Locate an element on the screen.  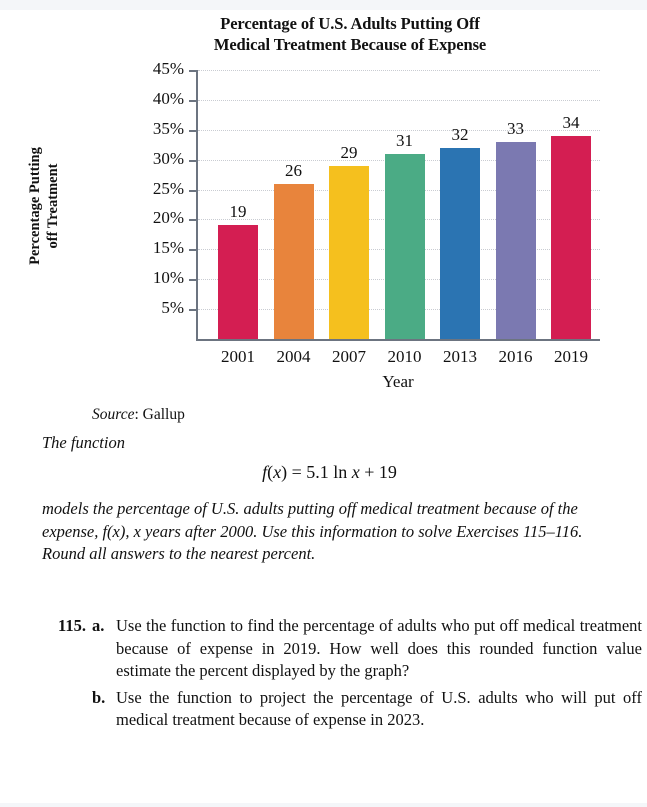
y-axis-tick-label: 45% is located at coordinates (168, 68).